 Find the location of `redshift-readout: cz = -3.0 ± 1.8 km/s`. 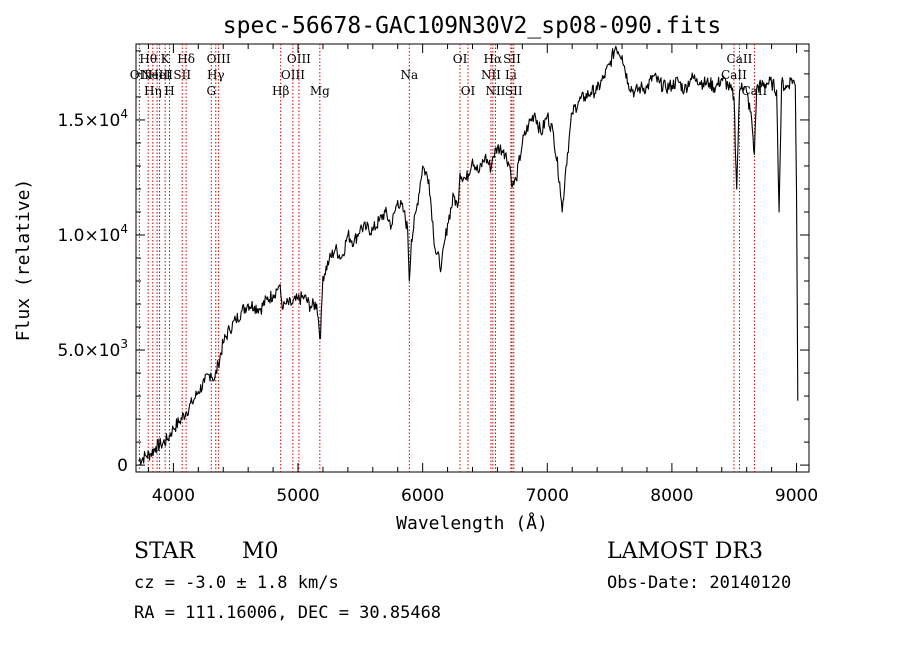

redshift-readout: cz = -3.0 ± 1.8 km/s is located at coordinates (236, 583).